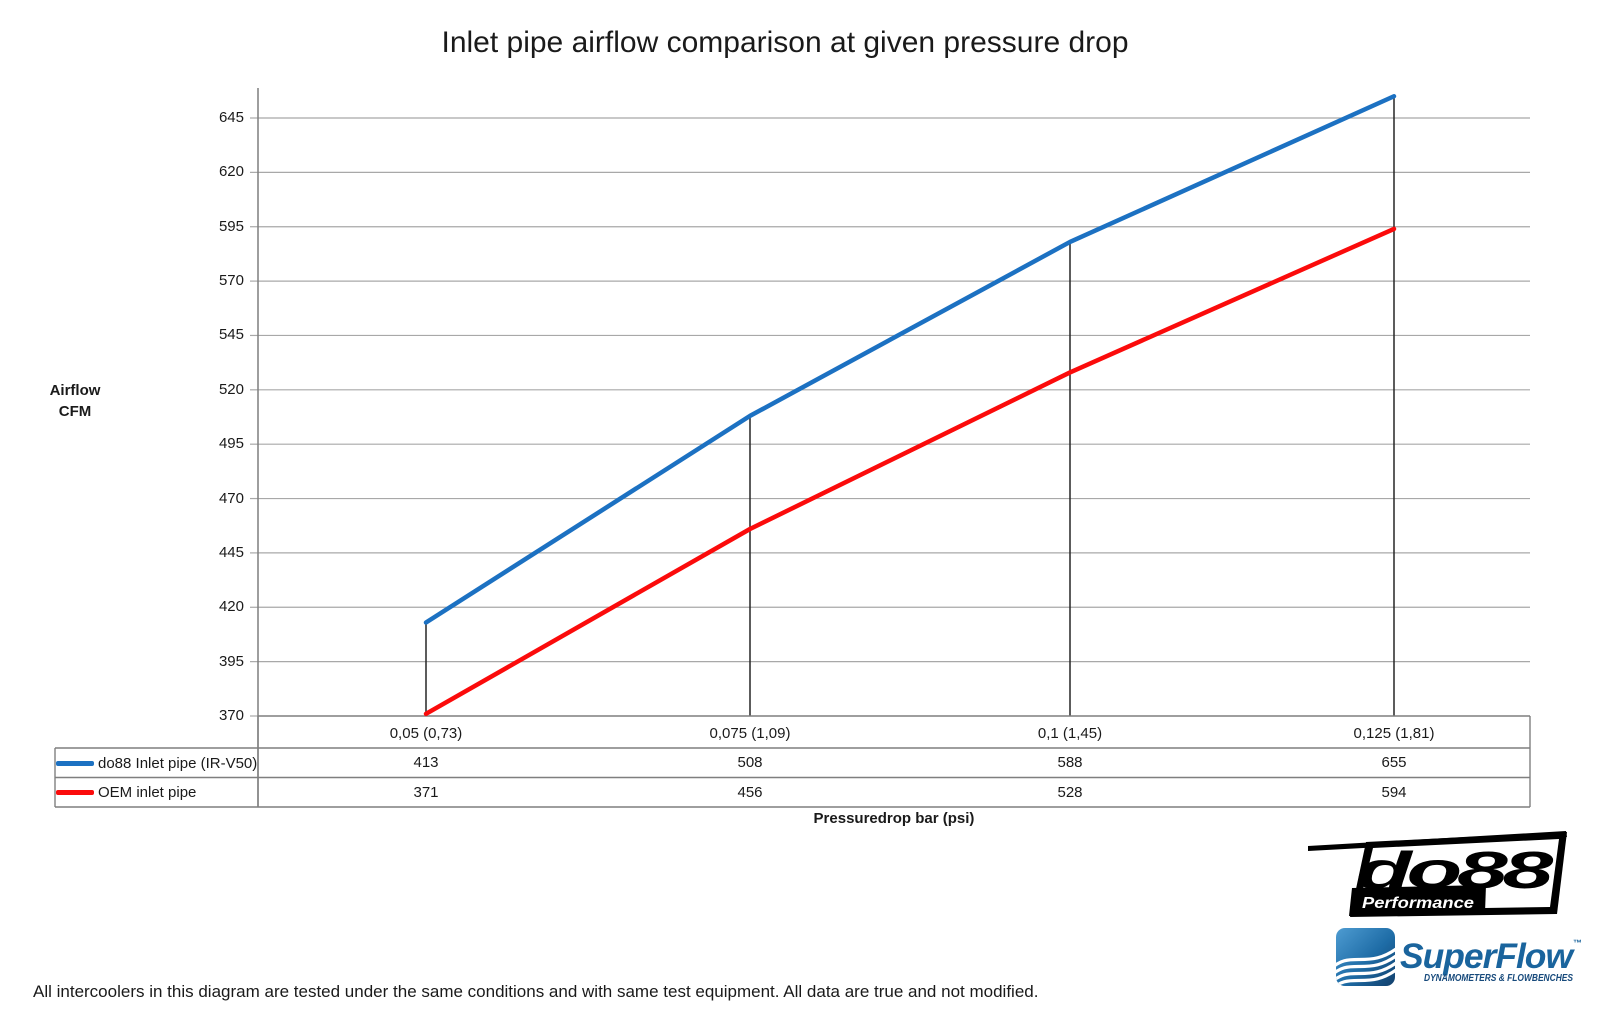 The image size is (1600, 1028). I want to click on do88-logo-banner, so click(1417, 900).